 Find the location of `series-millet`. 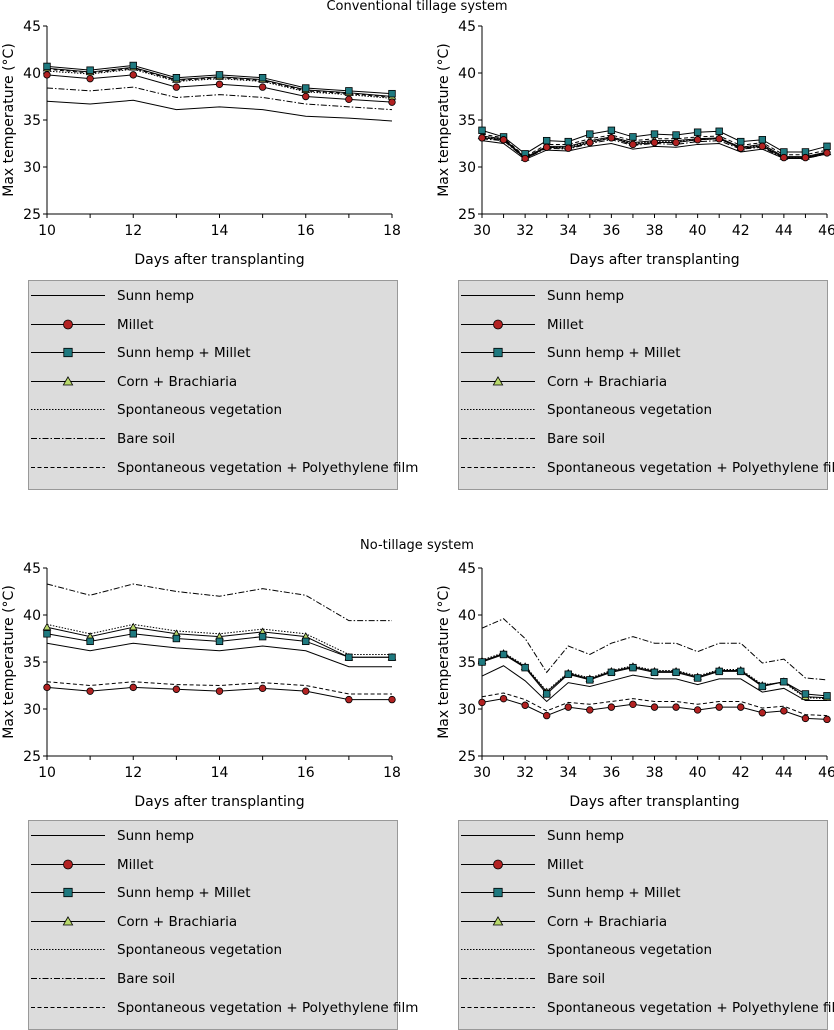

series-millet is located at coordinates (219, 693).